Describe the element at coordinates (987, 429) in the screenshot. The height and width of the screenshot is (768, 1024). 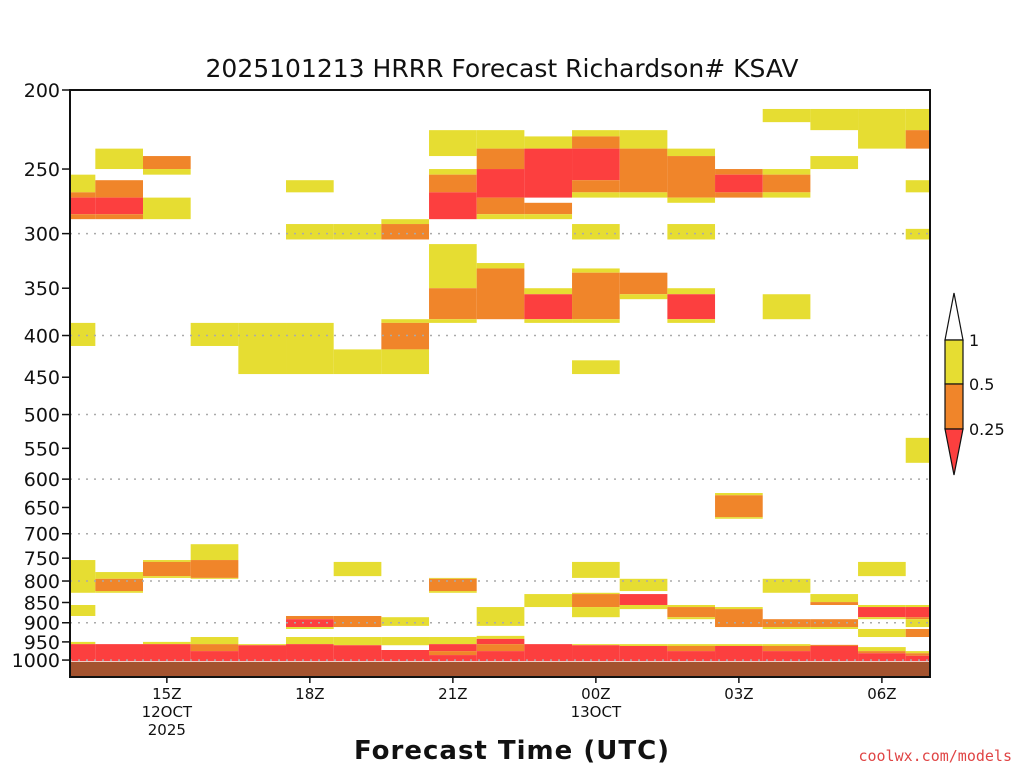
I see `colorbar-label: 0.25` at that location.